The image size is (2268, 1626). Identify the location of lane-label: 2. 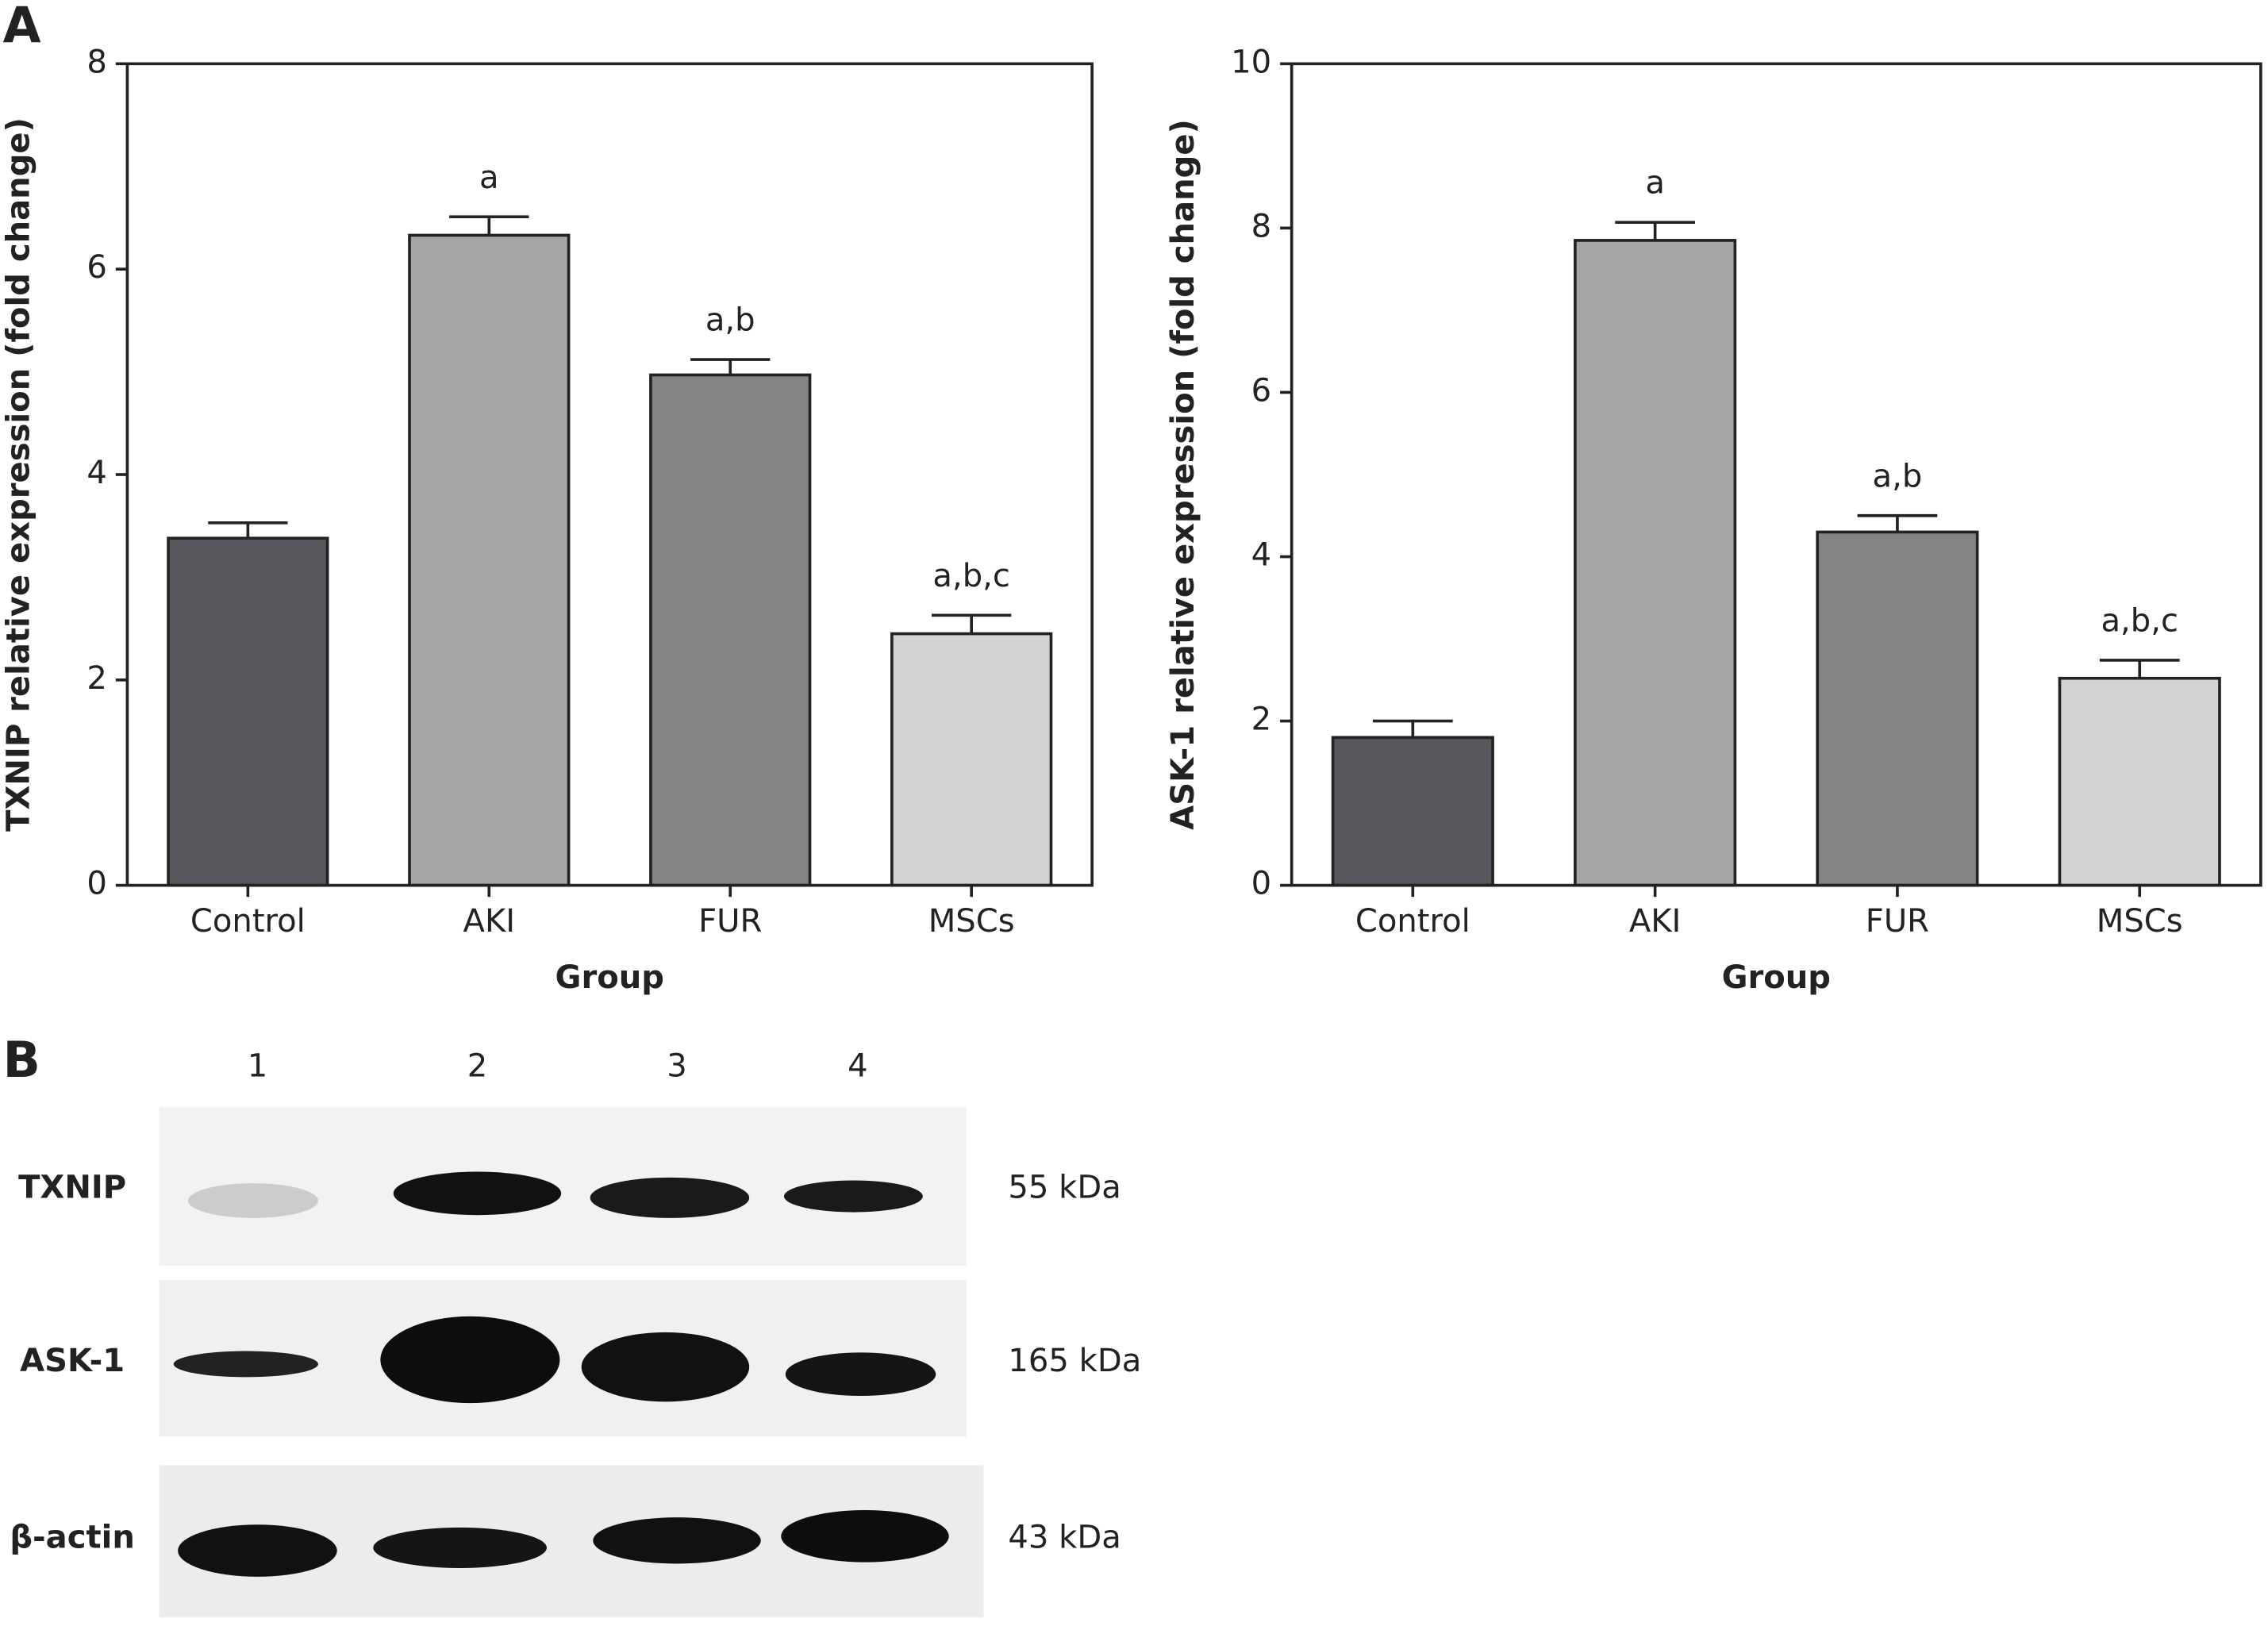
(477, 1065).